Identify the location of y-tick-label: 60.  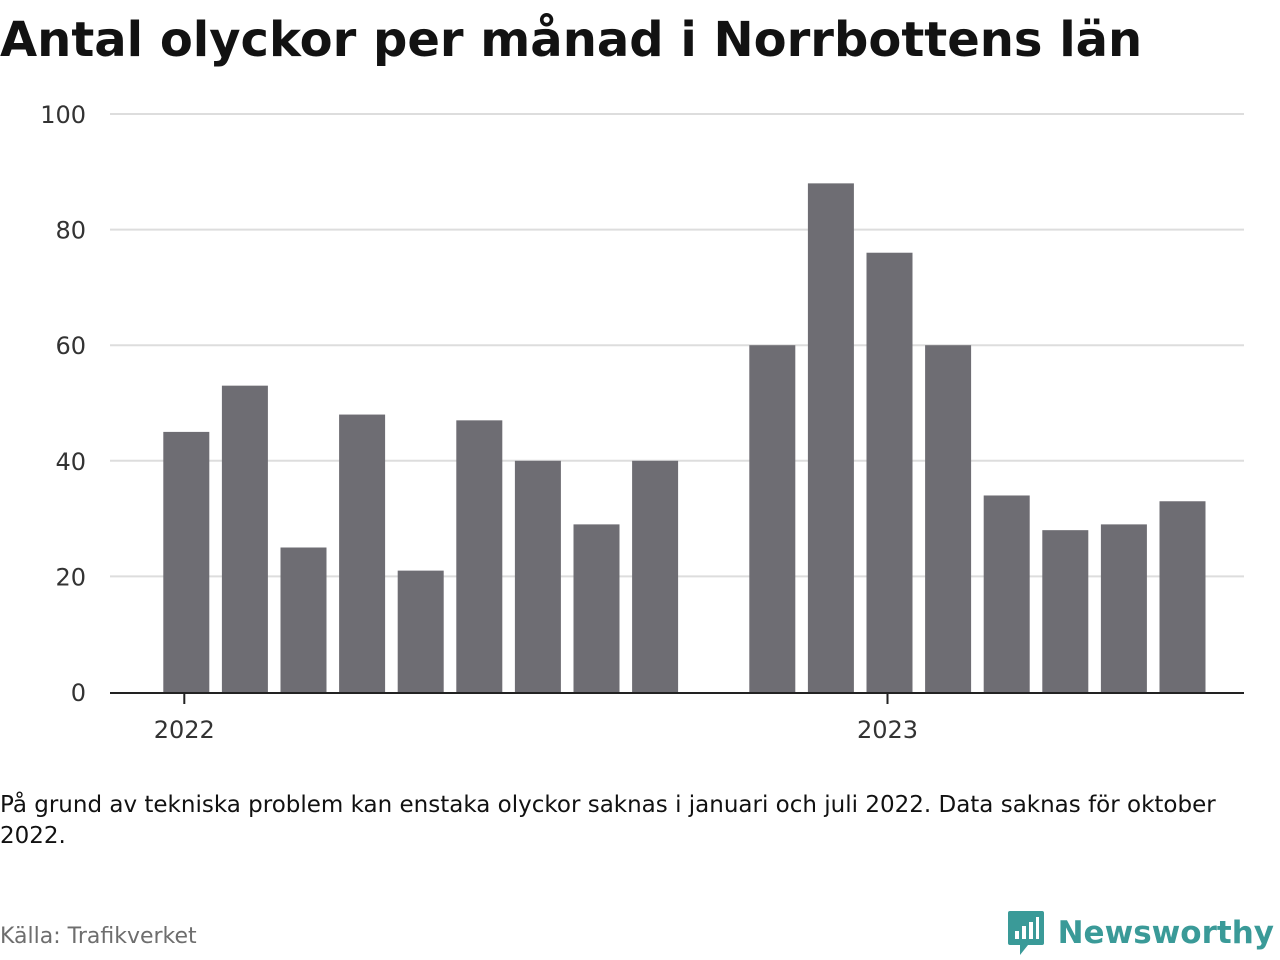
(70, 346).